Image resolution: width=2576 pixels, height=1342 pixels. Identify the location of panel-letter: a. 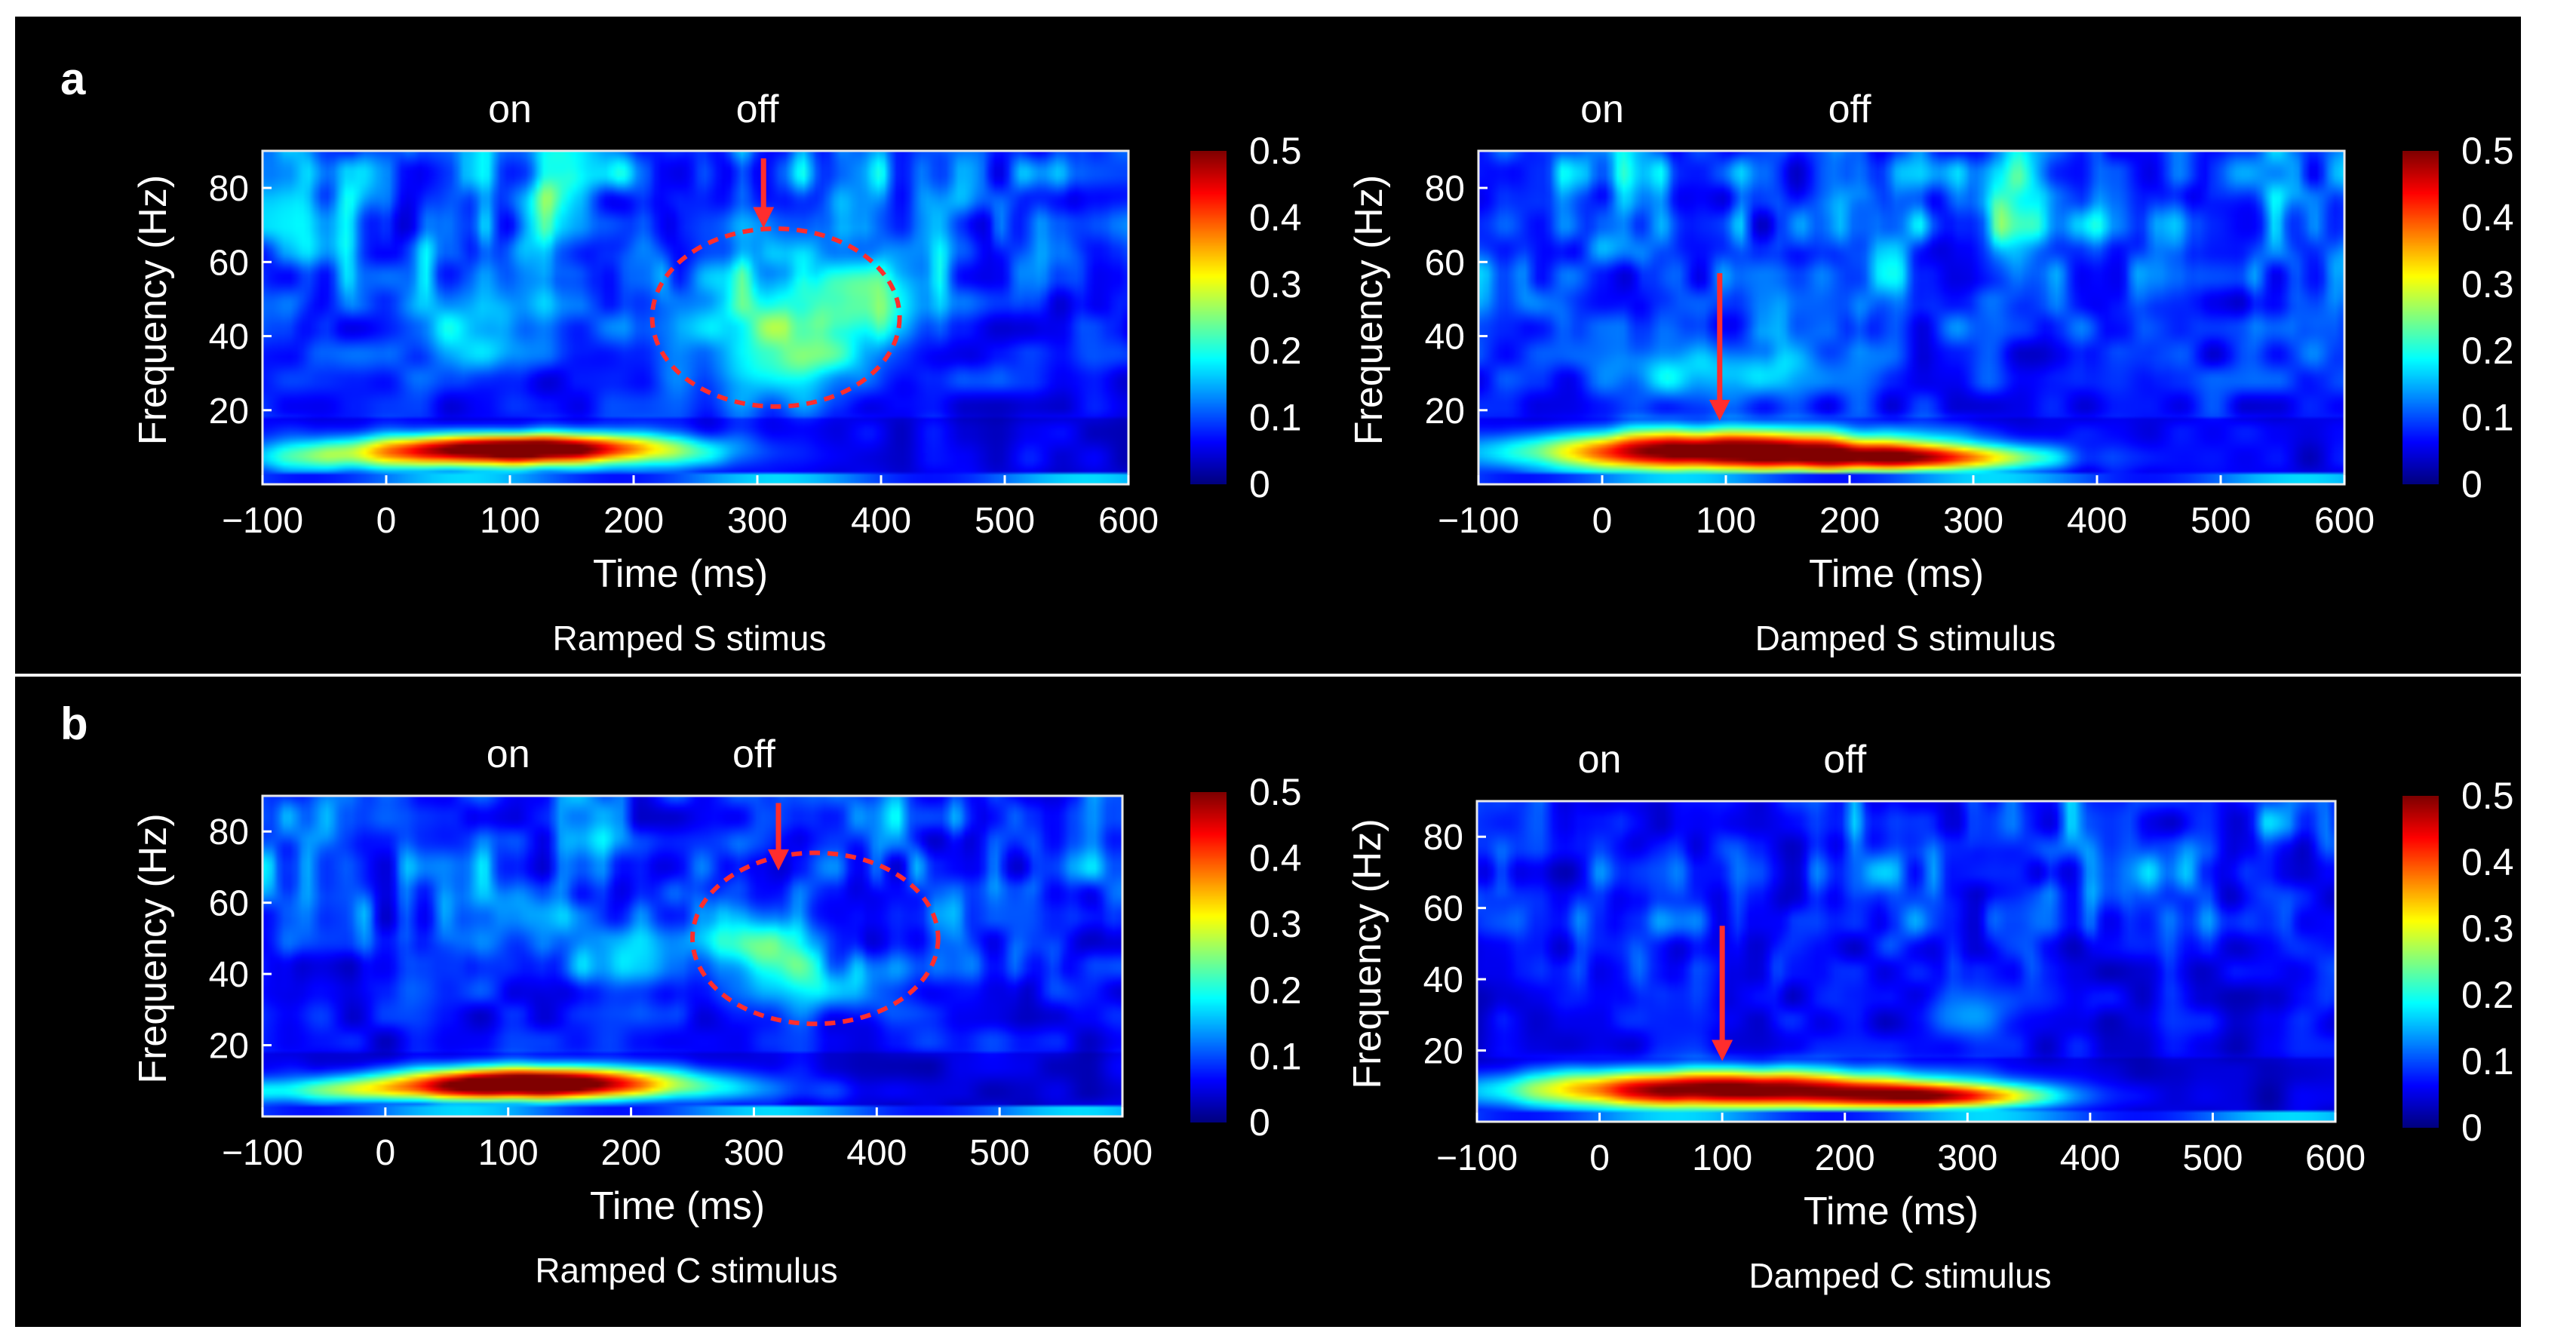
(73, 79).